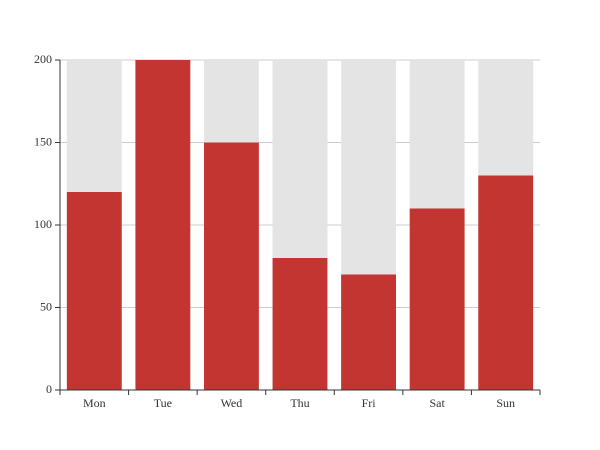 This screenshot has height=450, width=600. Describe the element at coordinates (299, 403) in the screenshot. I see `x-tick-label: Thu` at that location.